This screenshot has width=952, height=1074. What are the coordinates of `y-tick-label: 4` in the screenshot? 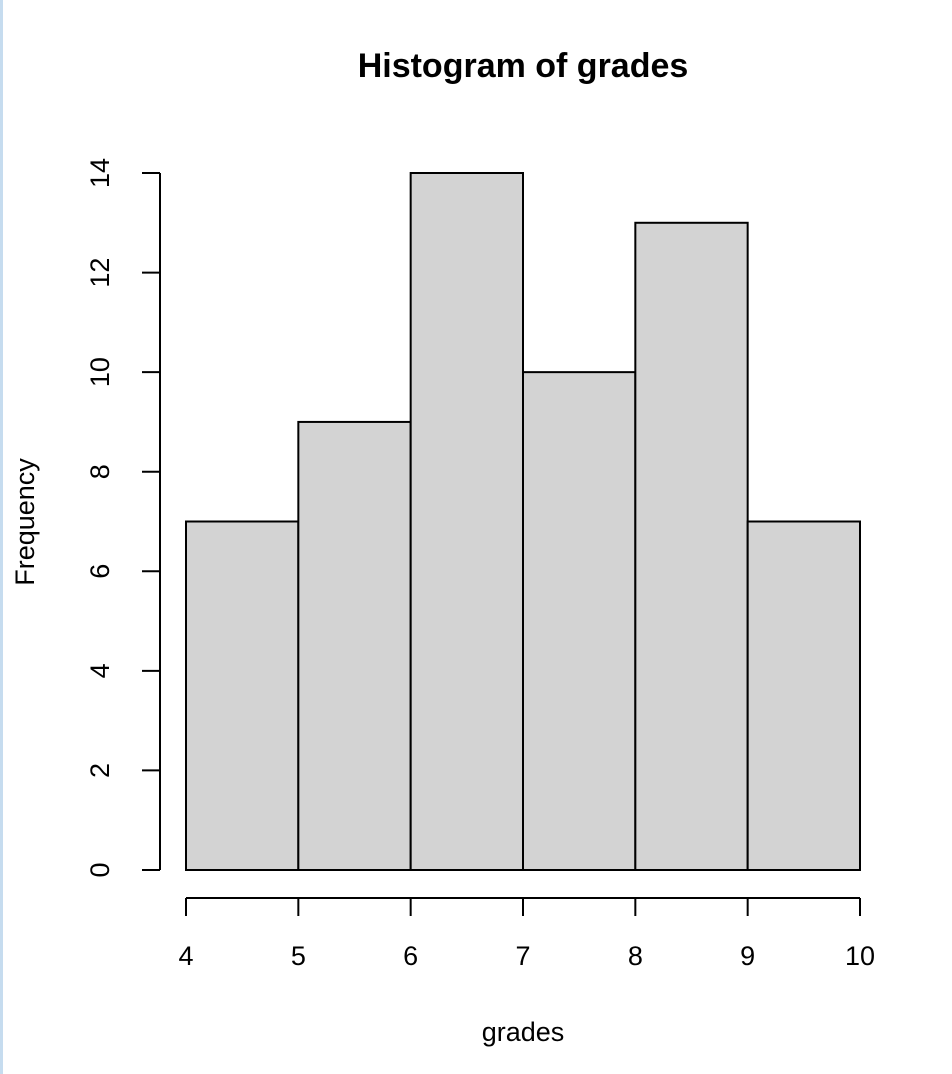 It's located at (100, 670).